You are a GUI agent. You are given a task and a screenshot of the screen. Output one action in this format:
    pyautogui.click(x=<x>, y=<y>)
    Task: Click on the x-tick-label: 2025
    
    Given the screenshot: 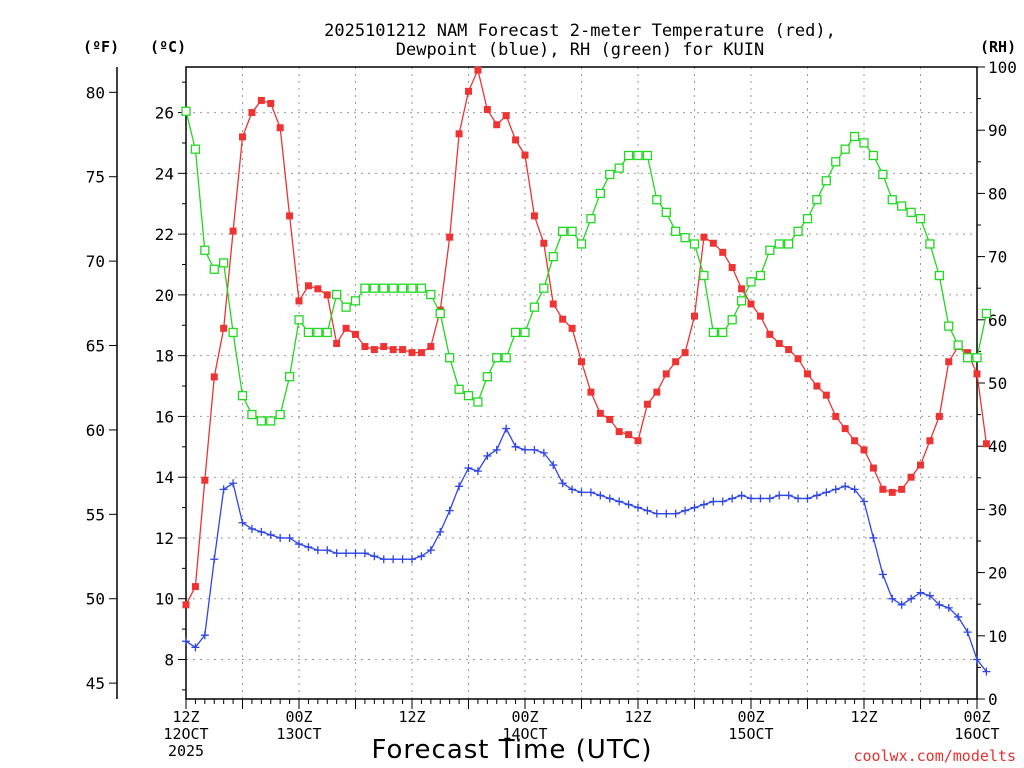 What is the action you would take?
    pyautogui.click(x=186, y=751)
    